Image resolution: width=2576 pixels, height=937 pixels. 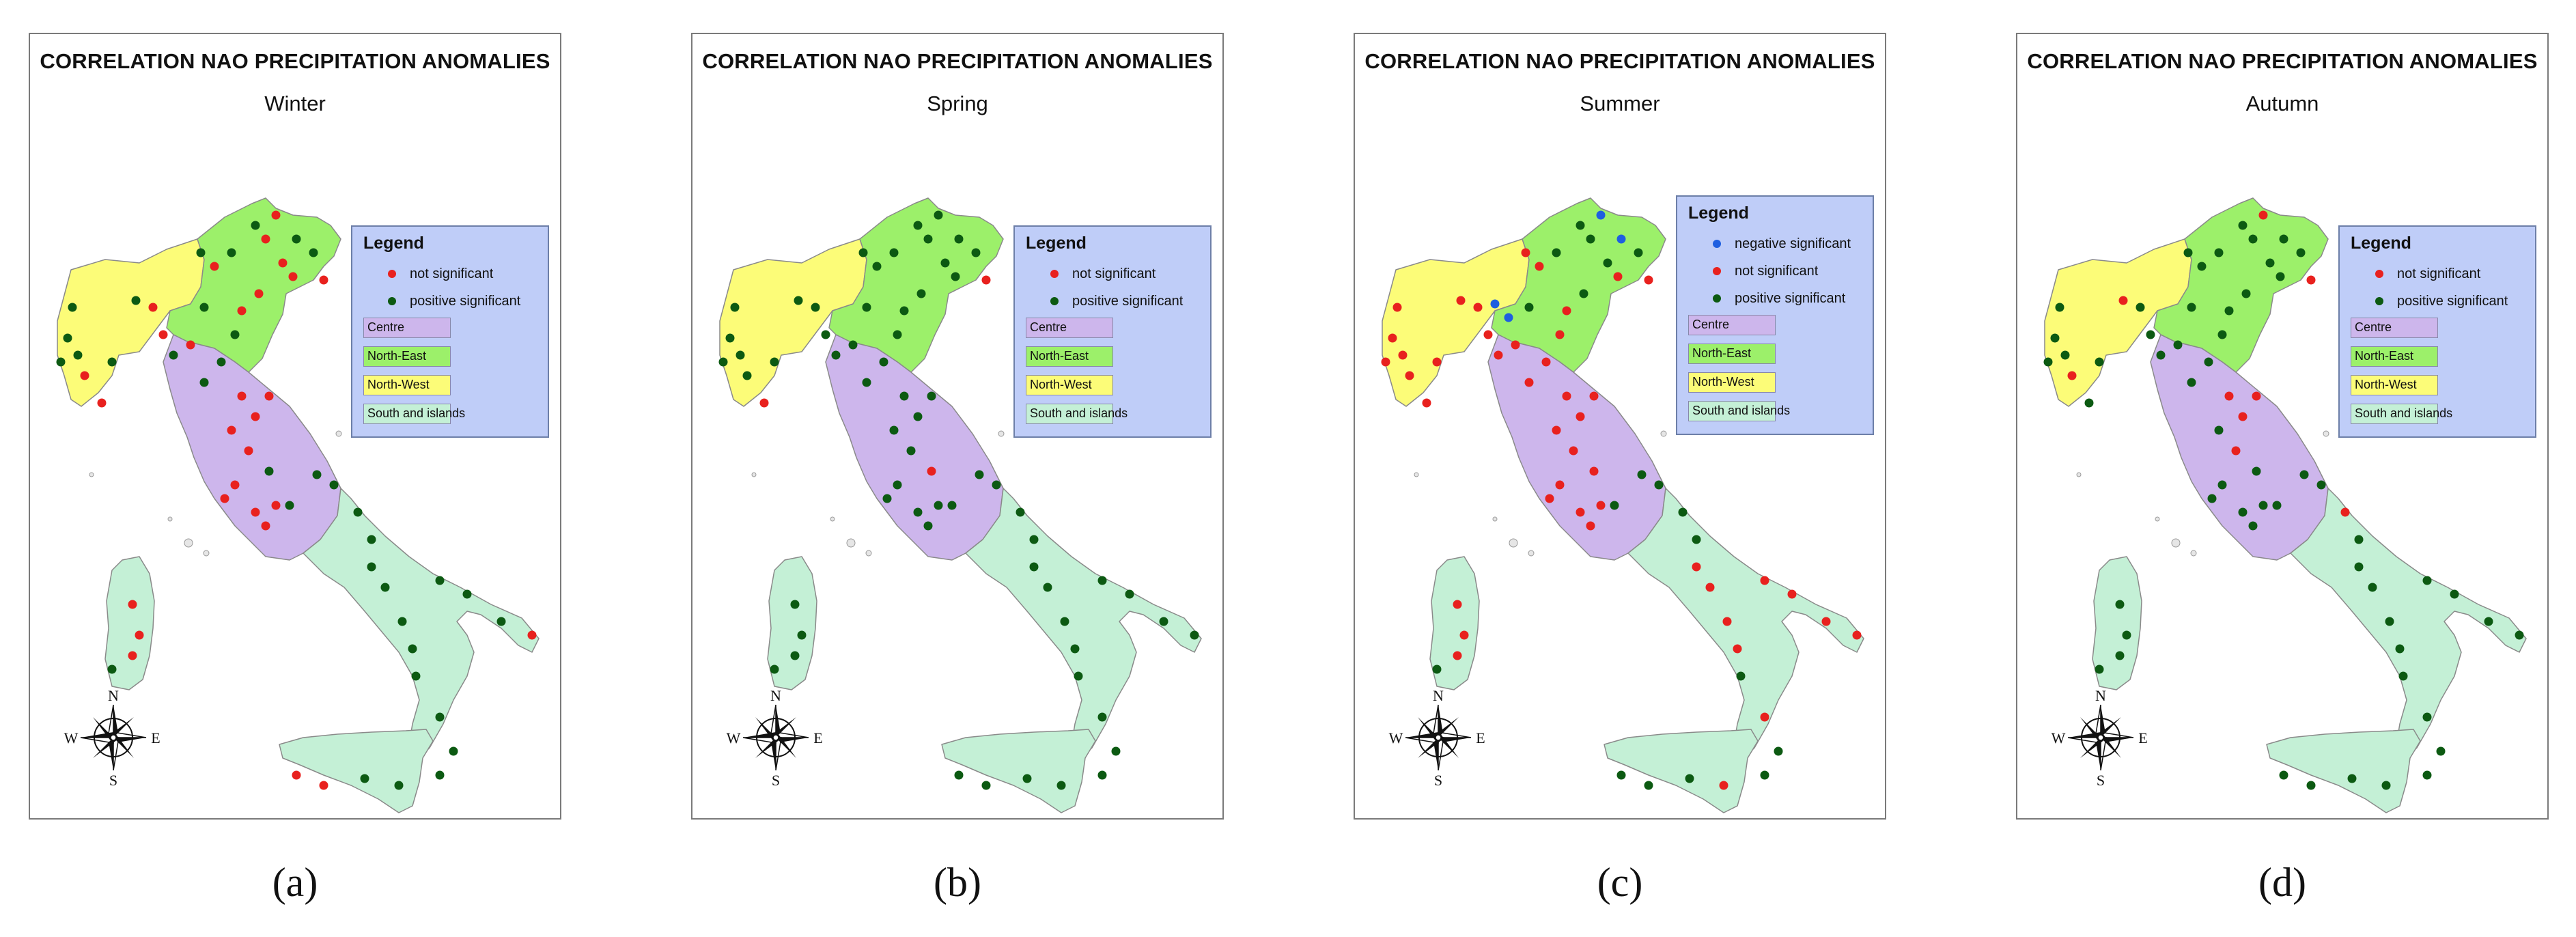 What do you see at coordinates (2437, 331) in the screenshot?
I see `legend-region-centre: Centre` at bounding box center [2437, 331].